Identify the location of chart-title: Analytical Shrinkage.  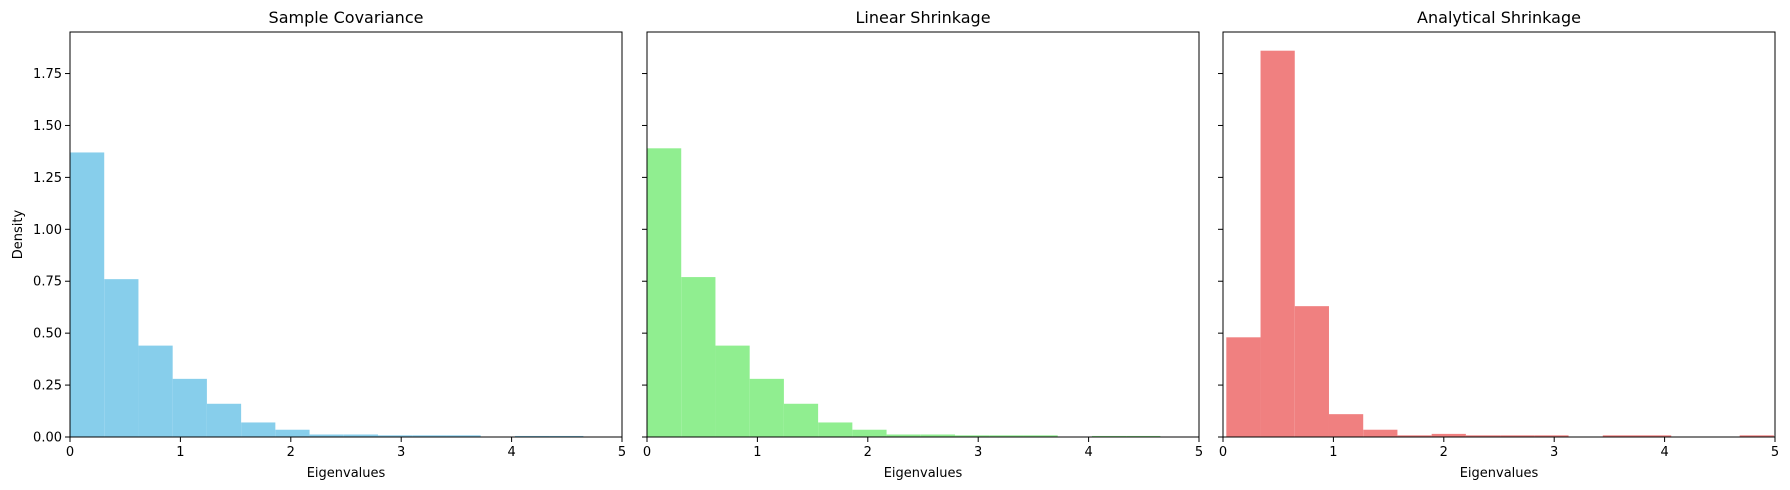
(1499, 17).